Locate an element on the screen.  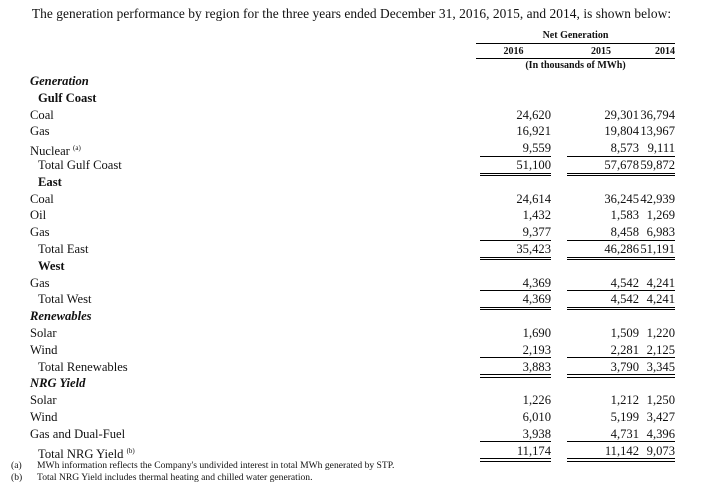
table-row: Total East 35,423 46,286 51,191 is located at coordinates (351, 249).